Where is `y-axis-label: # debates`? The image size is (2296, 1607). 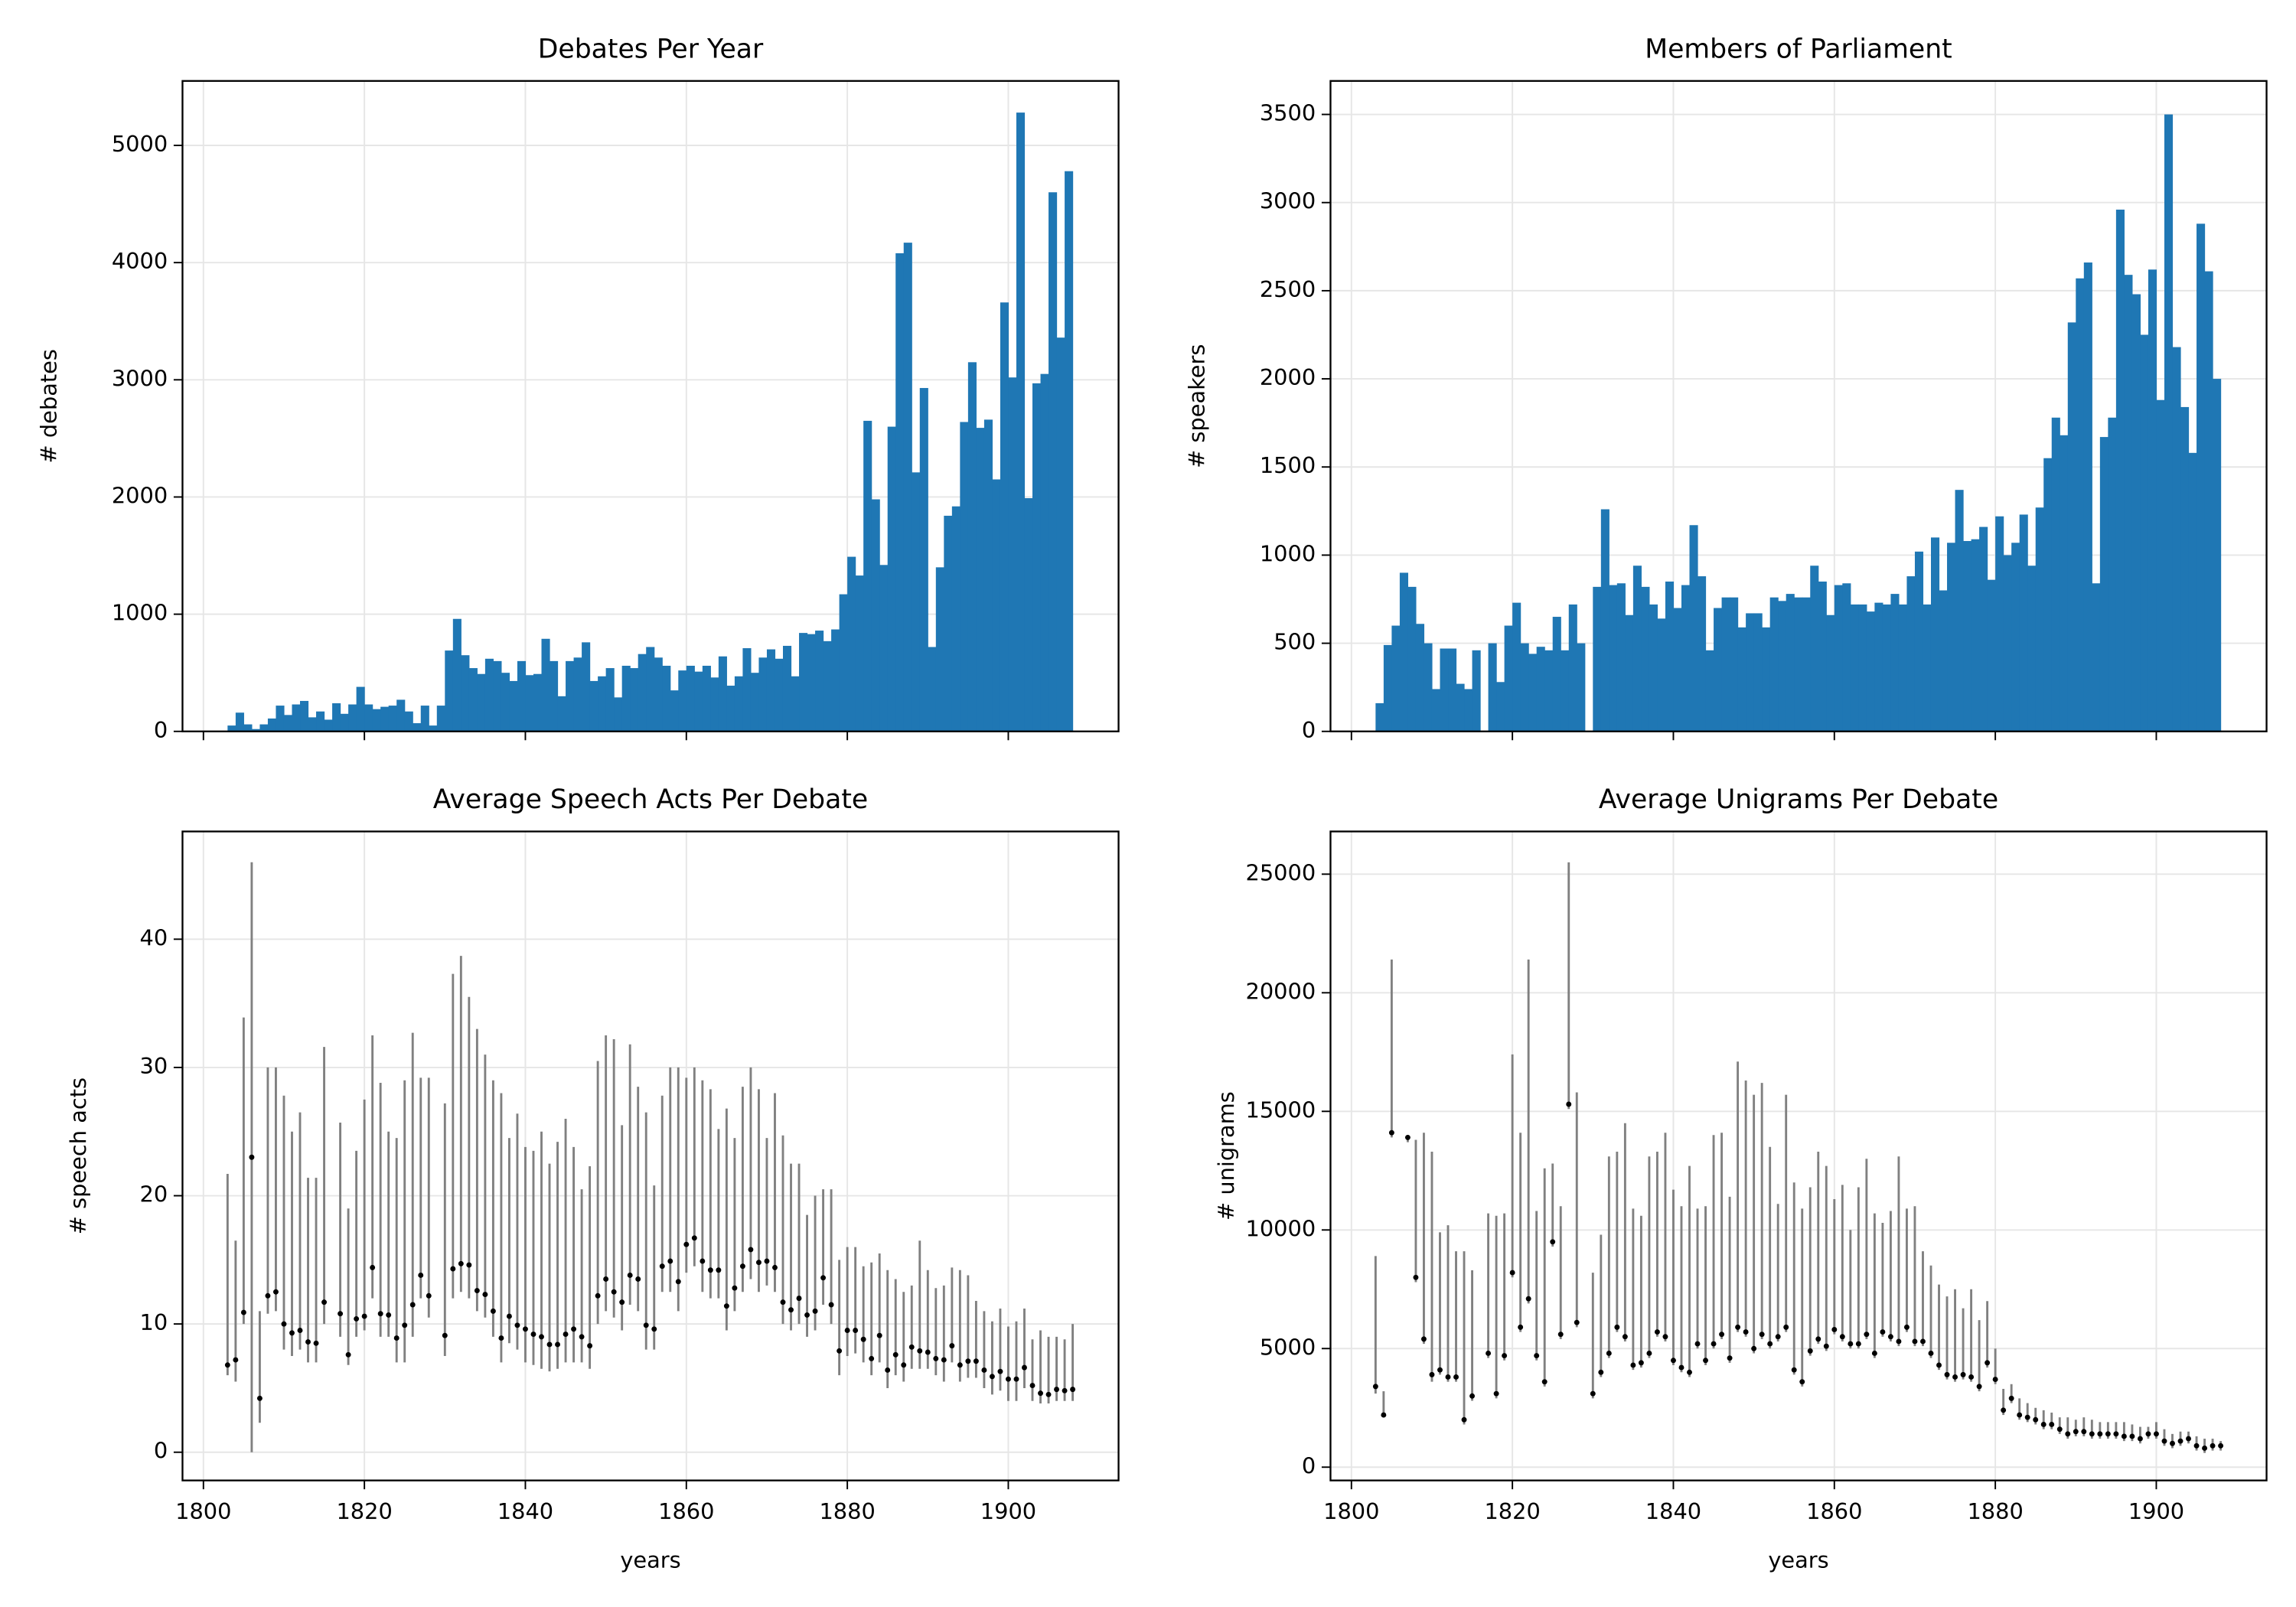
y-axis-label: # debates is located at coordinates (48, 406).